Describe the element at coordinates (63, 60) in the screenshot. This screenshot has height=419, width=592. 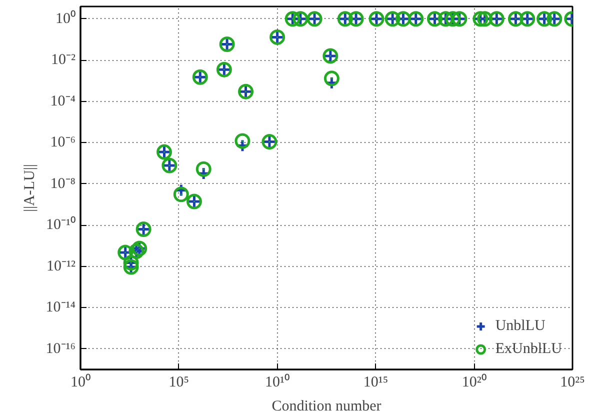
I see `y-tick-label: 10⁻²` at that location.